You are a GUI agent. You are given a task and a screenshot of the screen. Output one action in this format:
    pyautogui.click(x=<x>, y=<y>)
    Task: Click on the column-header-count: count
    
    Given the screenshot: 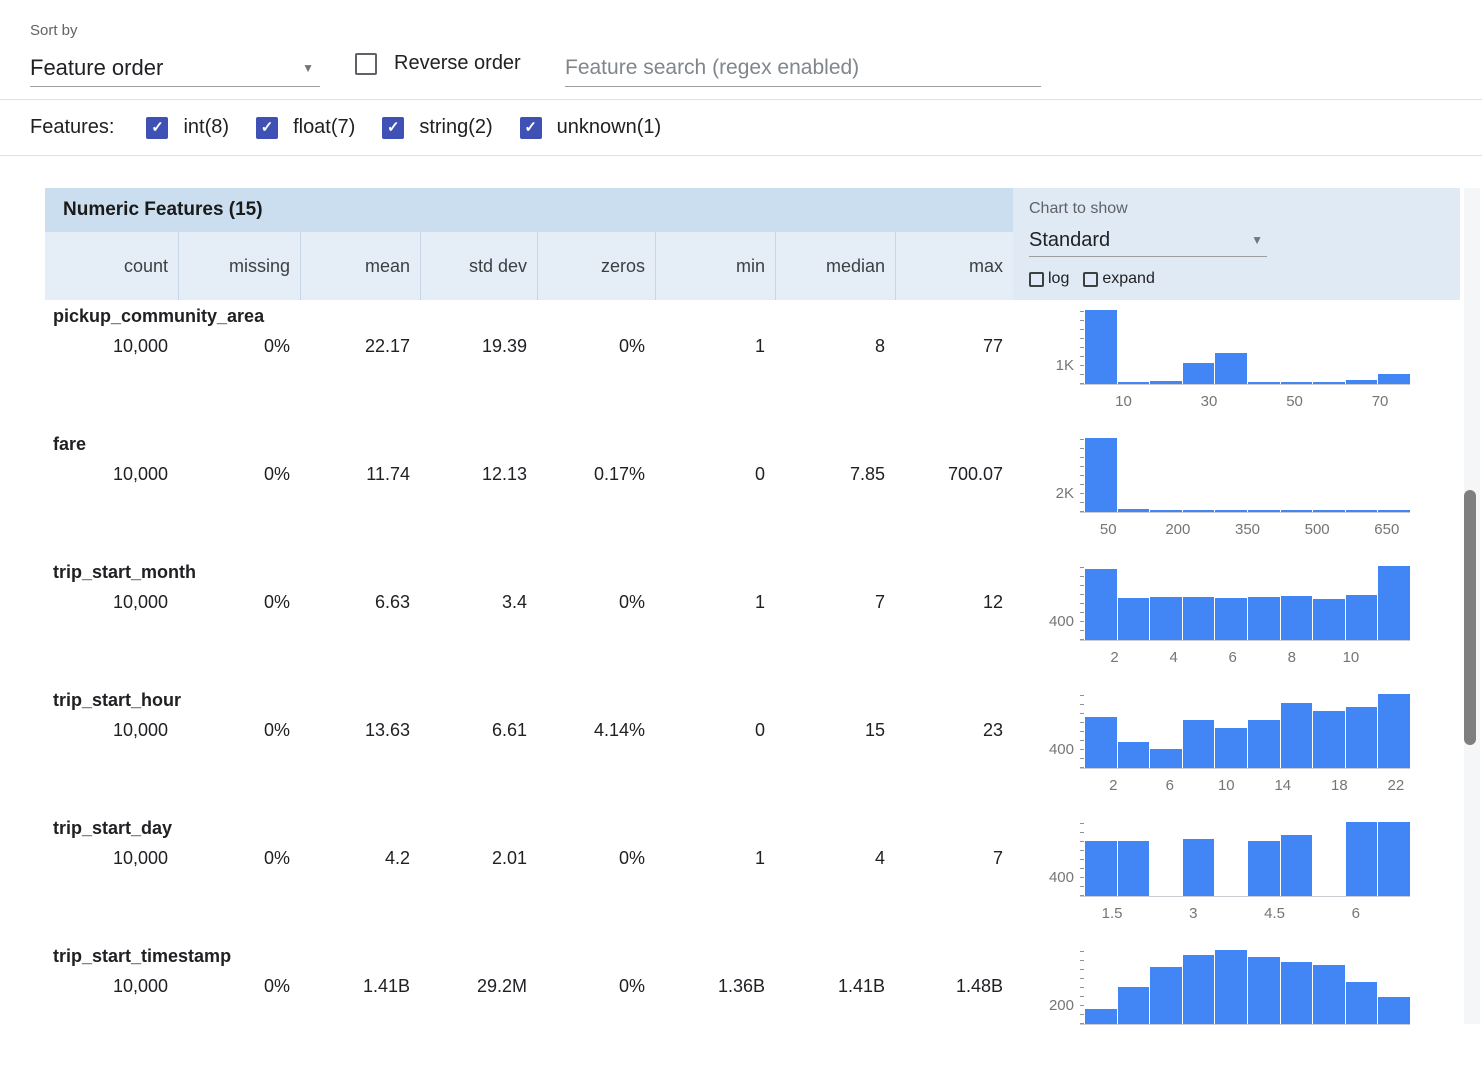 What is the action you would take?
    pyautogui.click(x=145, y=265)
    